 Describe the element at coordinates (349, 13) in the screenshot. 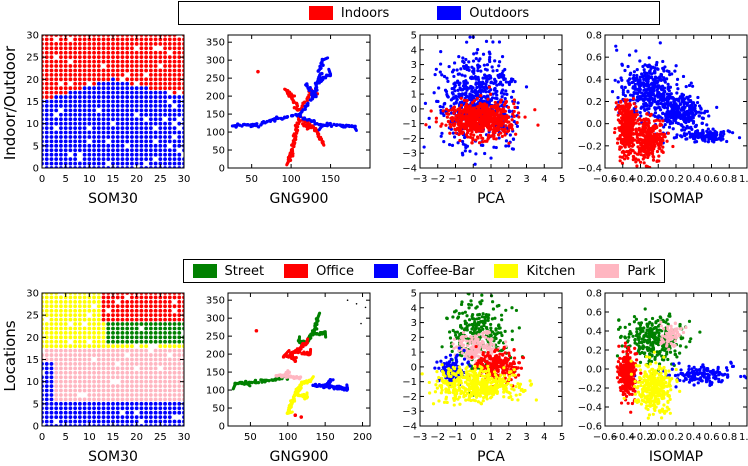

I see `legend-item-indoors: Indoors` at that location.